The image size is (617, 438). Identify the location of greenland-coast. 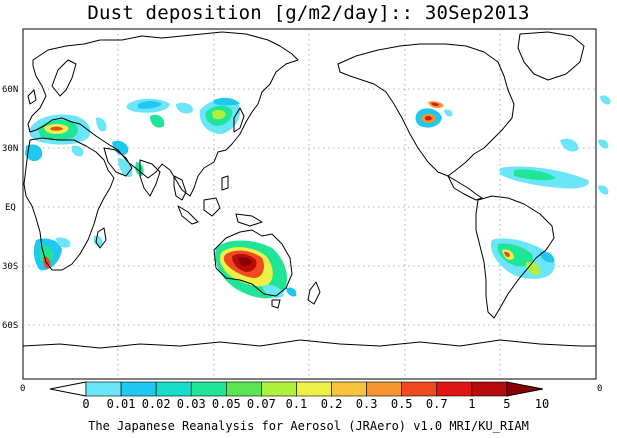
(551, 56).